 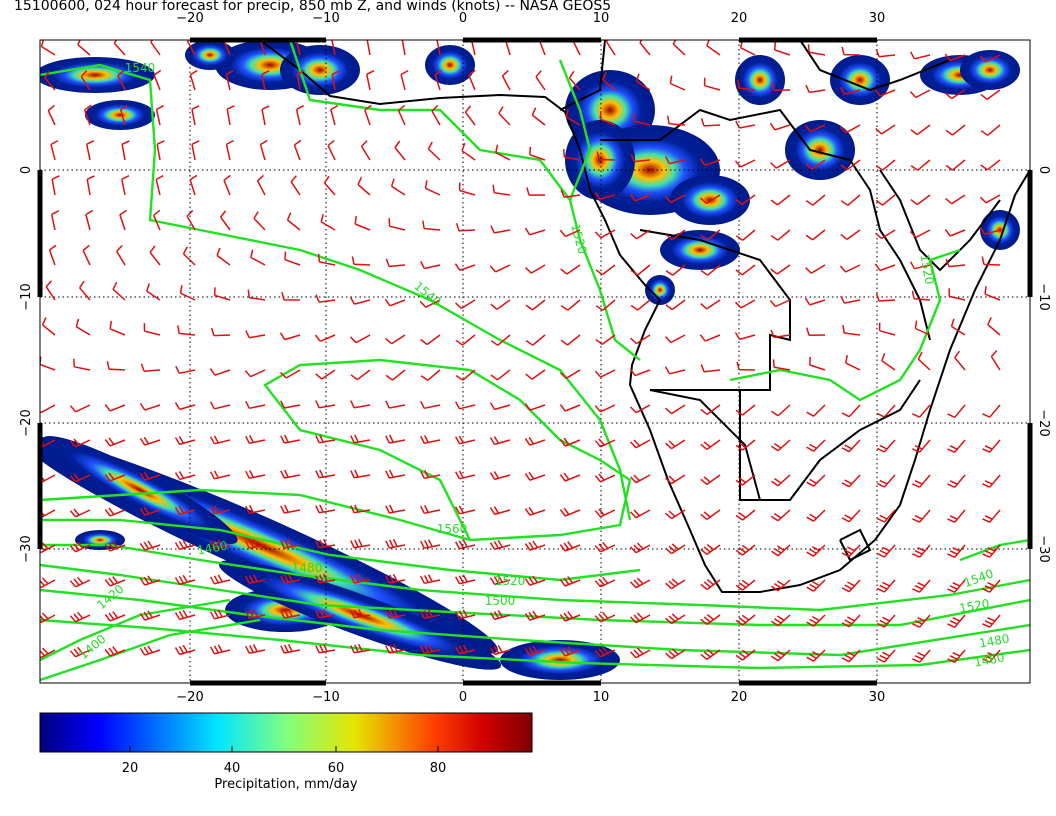 I want to click on contour-label: 1540, so click(x=140, y=68).